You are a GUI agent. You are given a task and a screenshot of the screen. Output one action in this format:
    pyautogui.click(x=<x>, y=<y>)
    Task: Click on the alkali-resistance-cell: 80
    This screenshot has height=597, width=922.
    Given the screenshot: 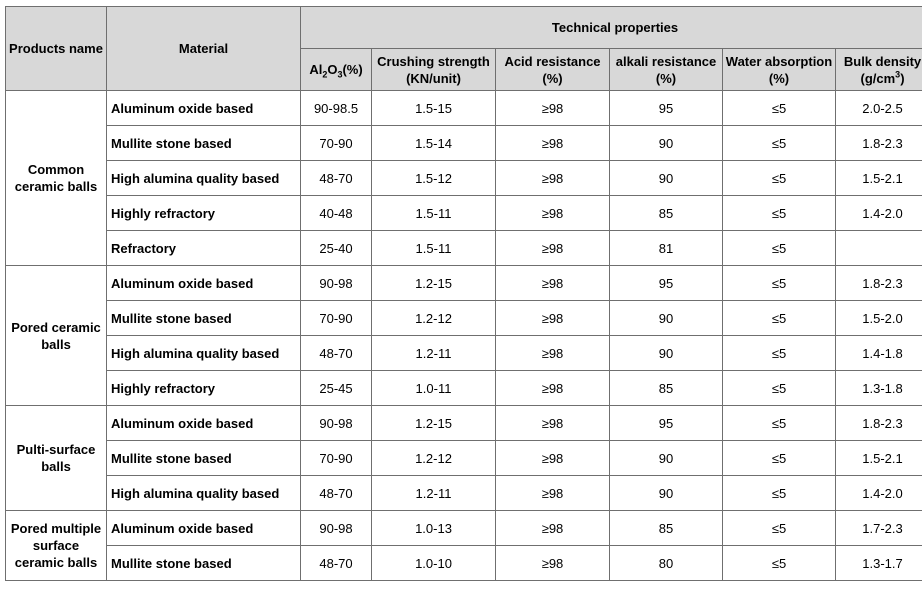 What is the action you would take?
    pyautogui.click(x=666, y=563)
    